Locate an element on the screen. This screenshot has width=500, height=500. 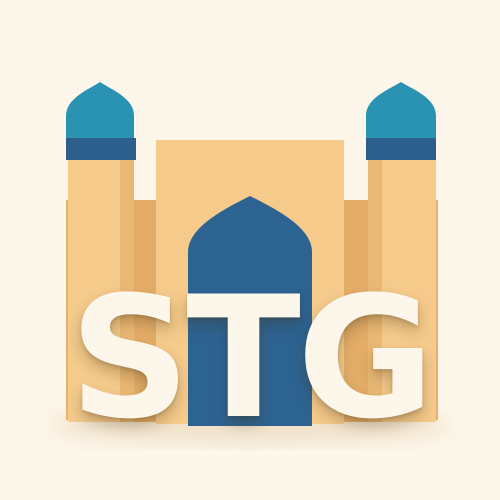
wordmark-letter-t: T is located at coordinates (243, 358).